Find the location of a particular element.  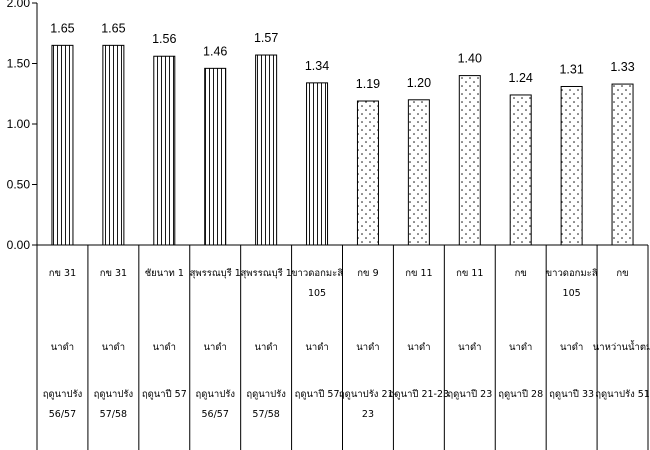

category-rice-type-label: นาหว่านน้ำตม is located at coordinates (621, 346).